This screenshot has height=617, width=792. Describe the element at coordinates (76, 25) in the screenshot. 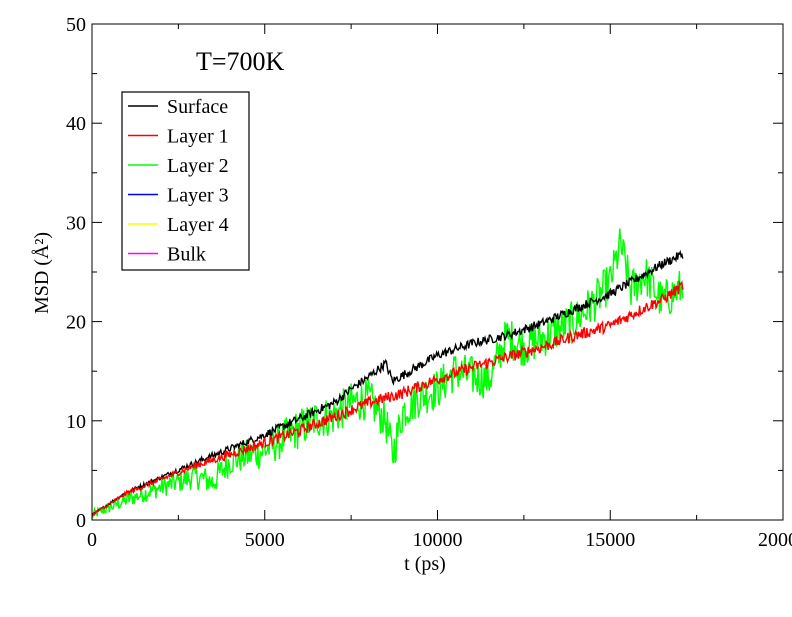

I see `y-tick-label: 50` at that location.